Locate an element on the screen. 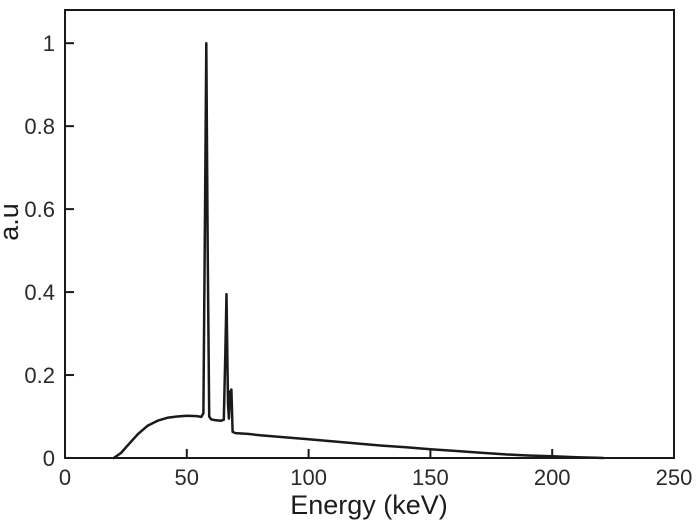 This screenshot has height=527, width=700. y-tick-label: 0.8 is located at coordinates (39, 126).